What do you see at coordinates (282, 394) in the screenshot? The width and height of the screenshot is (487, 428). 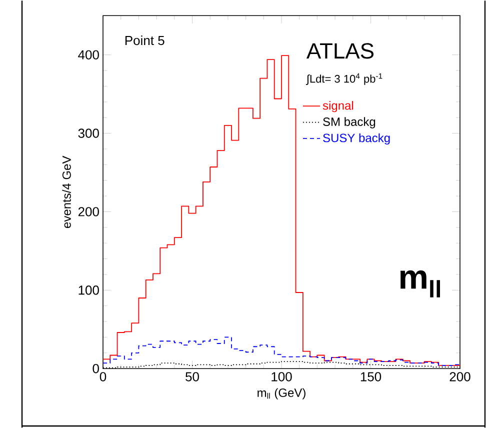 I see `x-axis-title: m$_{ll}$ (GeV)` at bounding box center [282, 394].